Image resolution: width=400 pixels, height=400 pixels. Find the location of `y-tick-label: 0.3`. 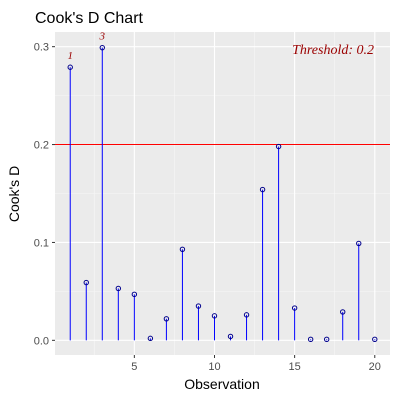

y-tick-label: 0.3 is located at coordinates (41, 48).